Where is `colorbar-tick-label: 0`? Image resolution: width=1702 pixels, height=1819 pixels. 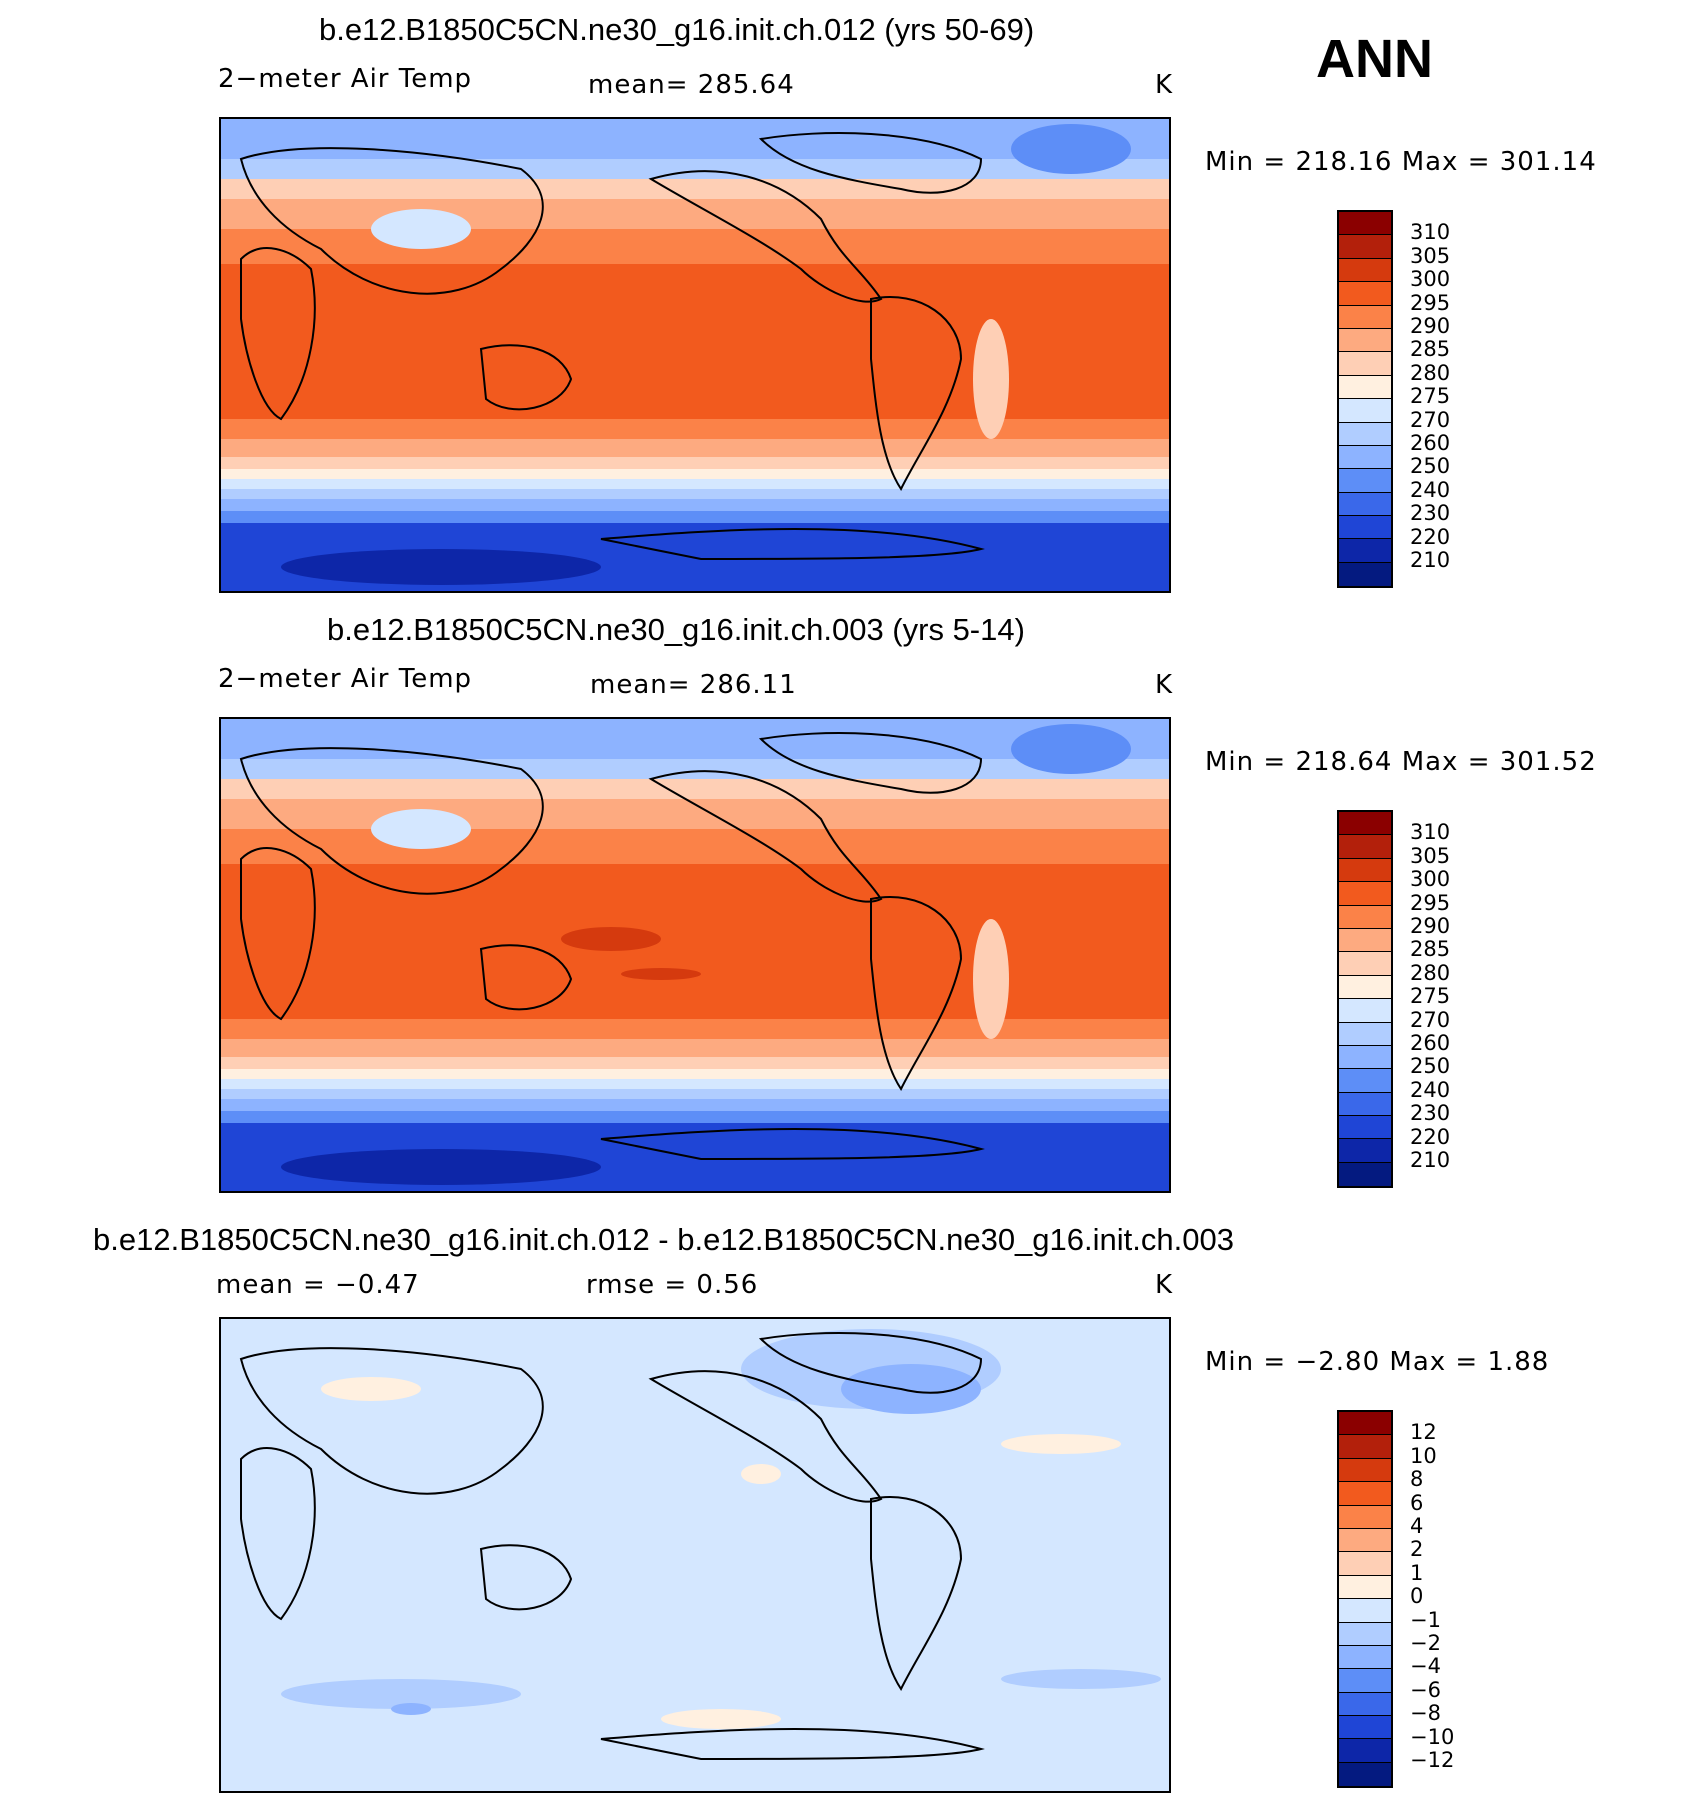
colorbar-tick-label: 0 is located at coordinates (1417, 1596).